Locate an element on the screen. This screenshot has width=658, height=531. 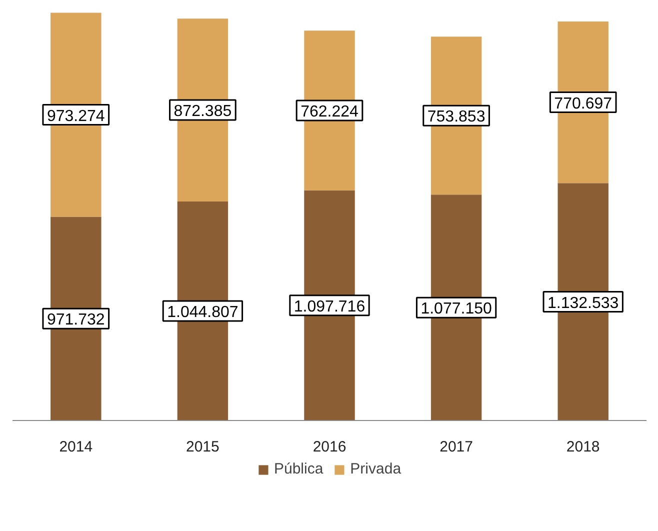
data-label: 770.697 is located at coordinates (583, 103).